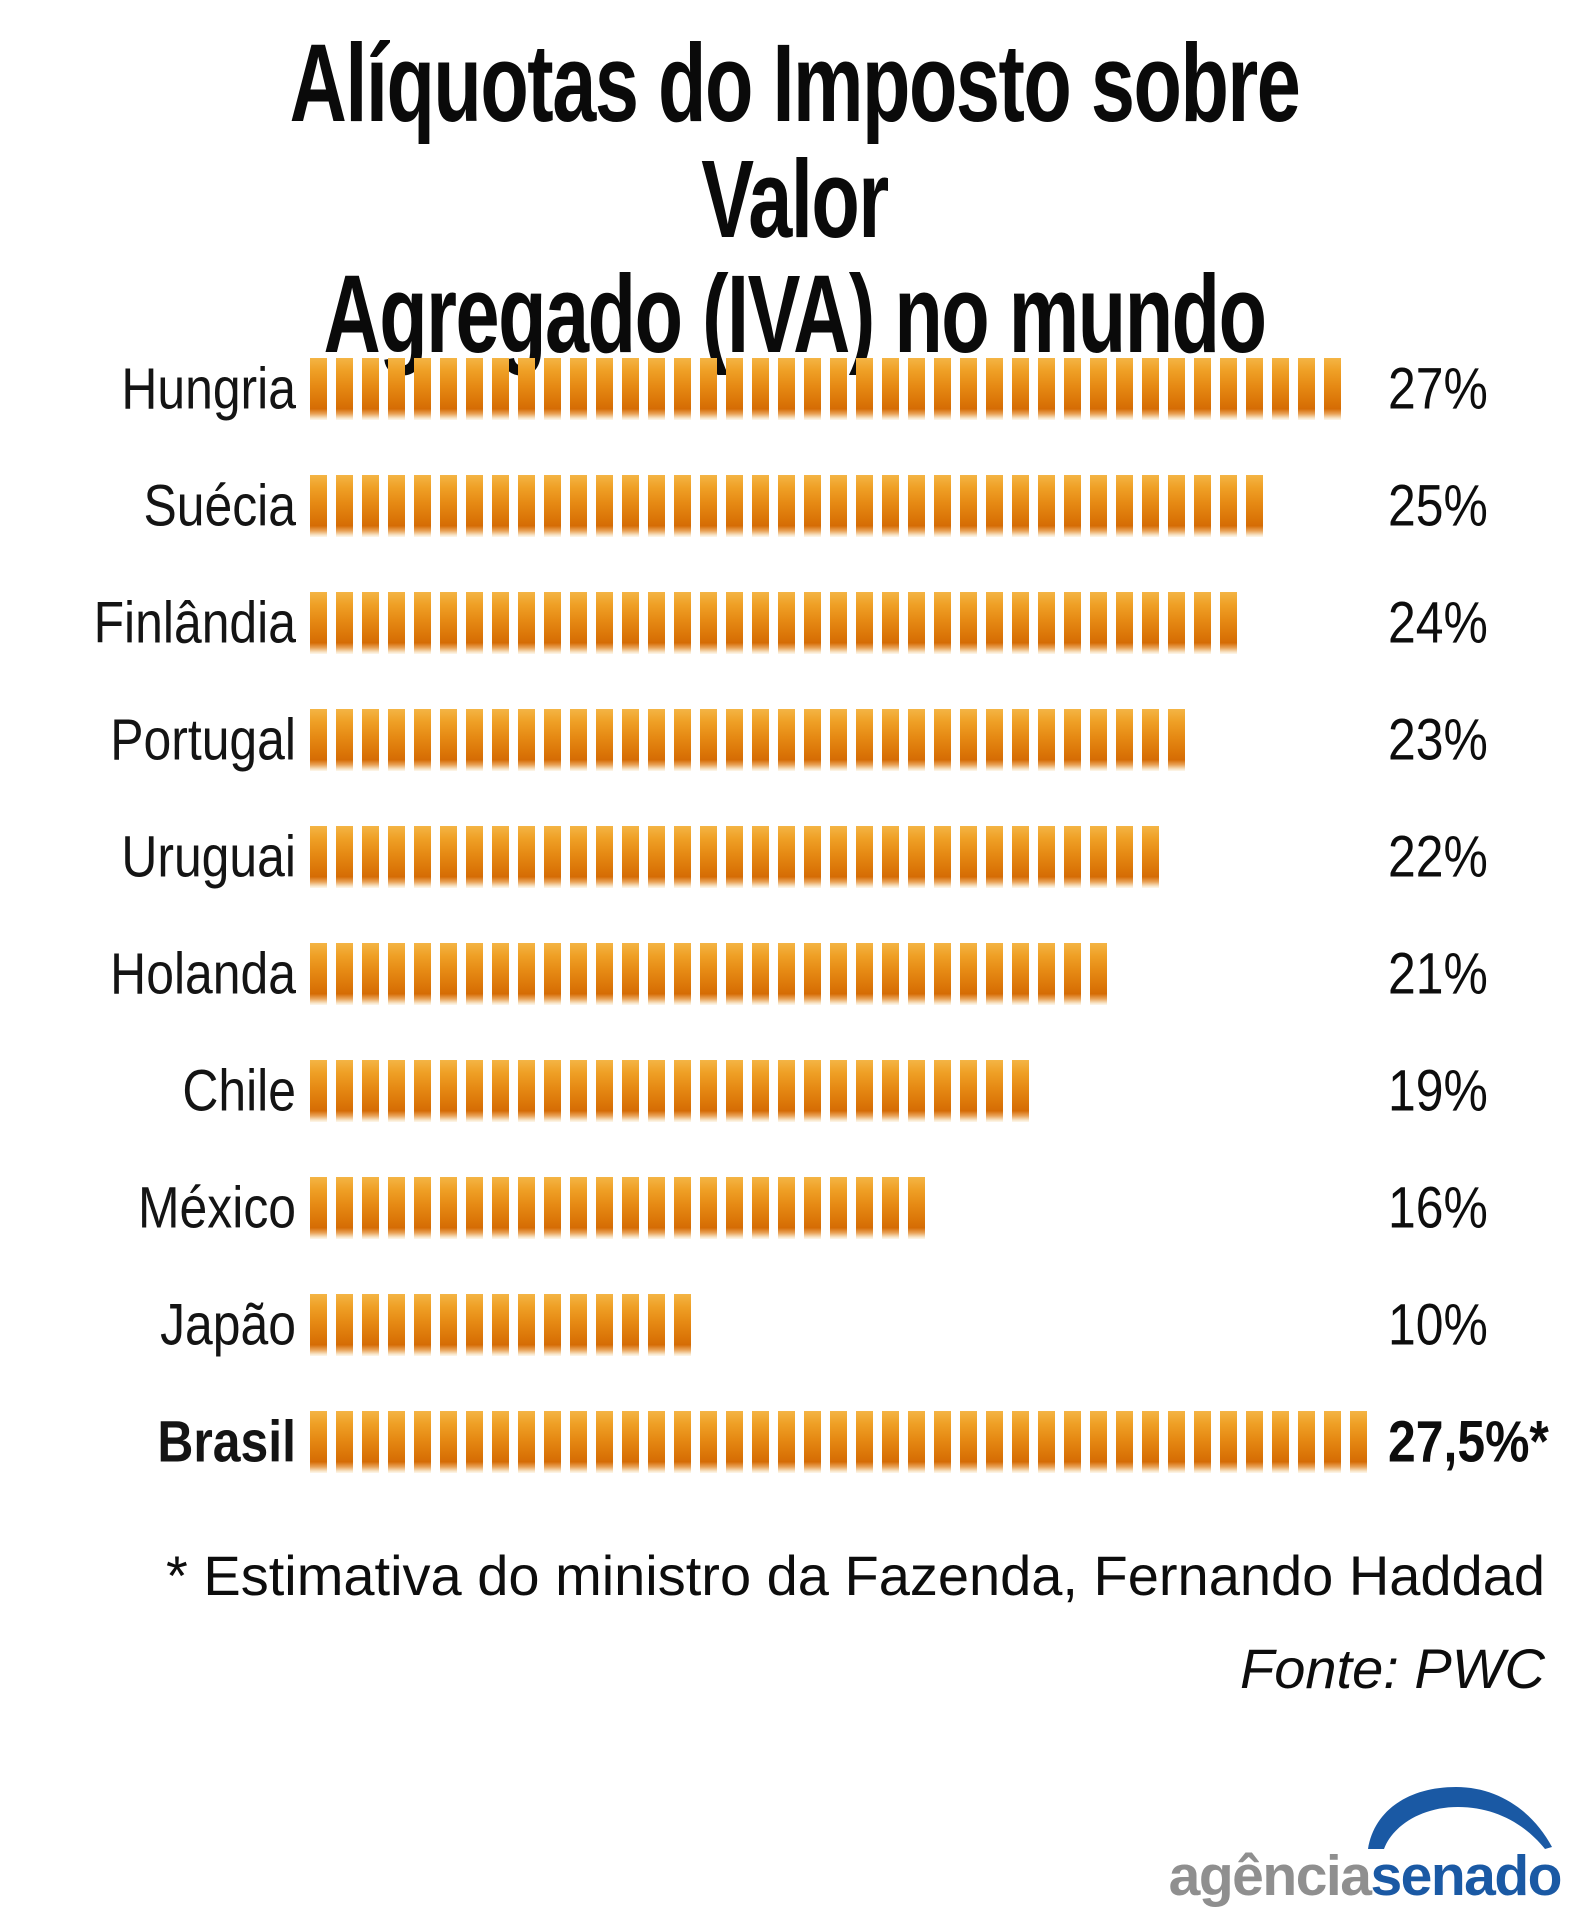  Describe the element at coordinates (1438, 388) in the screenshot. I see `value-label: 27%` at that location.